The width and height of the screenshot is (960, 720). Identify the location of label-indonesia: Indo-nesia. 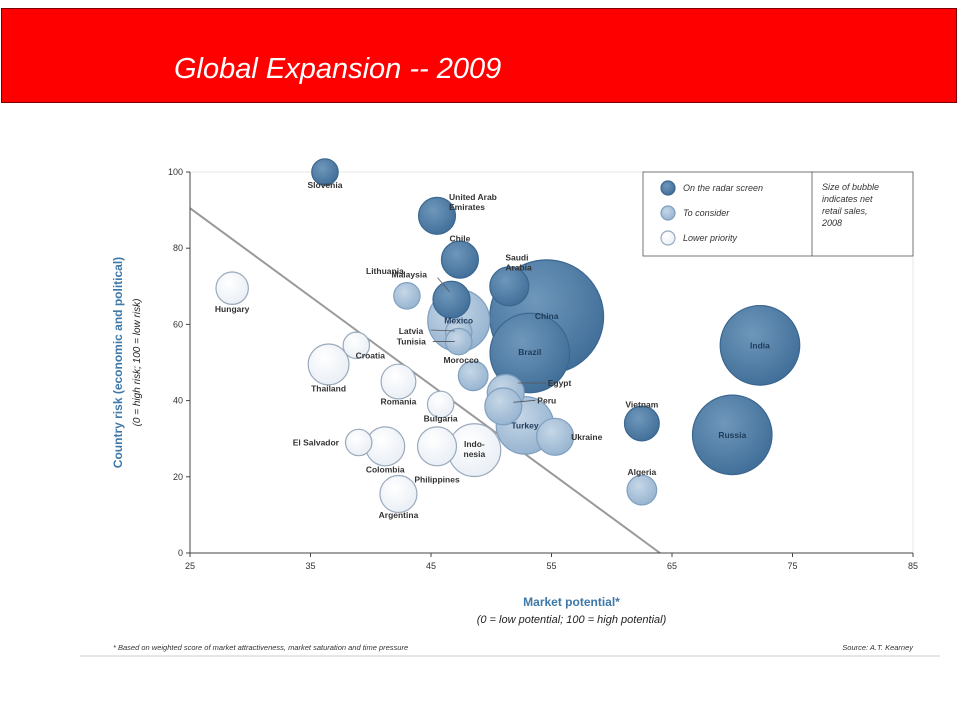
(475, 449).